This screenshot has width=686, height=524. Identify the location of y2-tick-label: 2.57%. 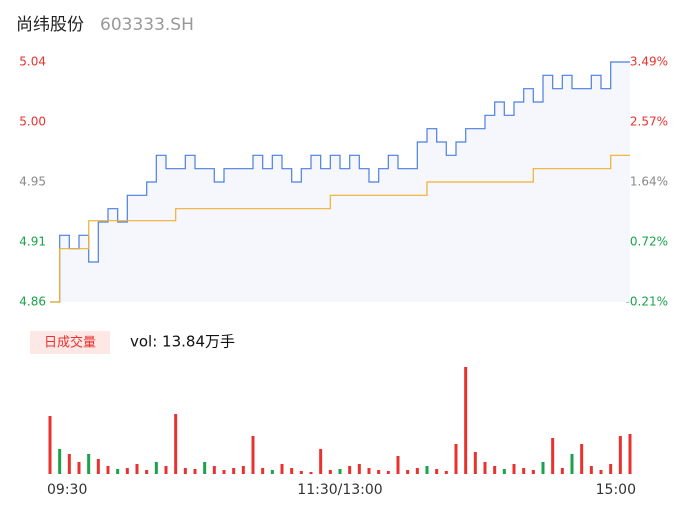
(649, 122).